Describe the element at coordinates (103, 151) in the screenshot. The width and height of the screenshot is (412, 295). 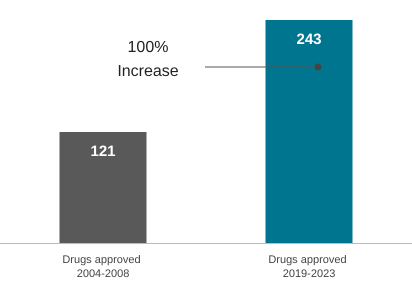
I see `data-label: 121` at that location.